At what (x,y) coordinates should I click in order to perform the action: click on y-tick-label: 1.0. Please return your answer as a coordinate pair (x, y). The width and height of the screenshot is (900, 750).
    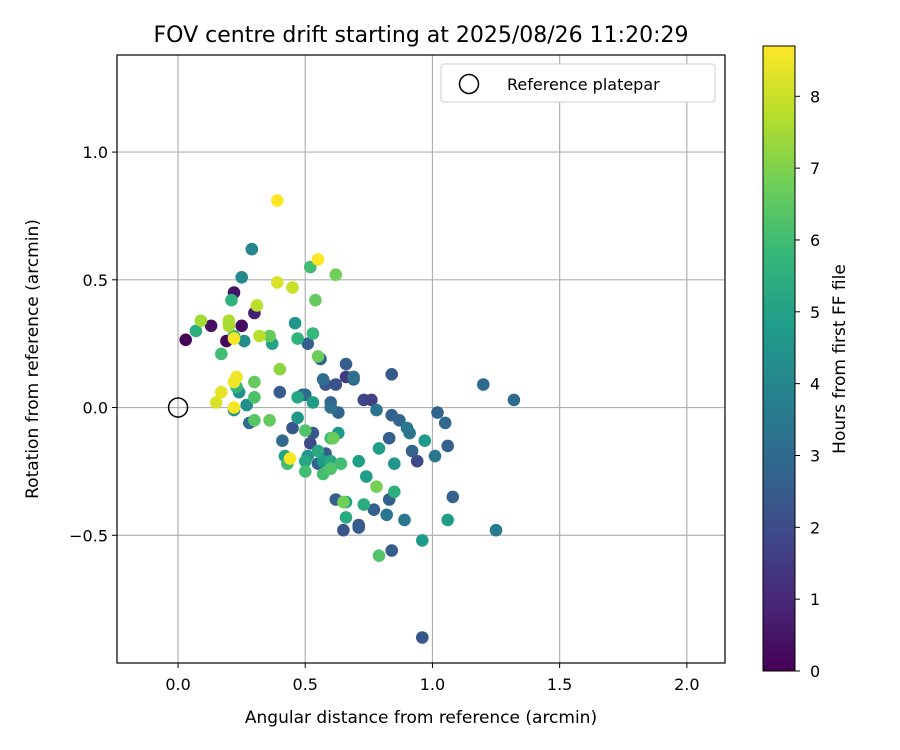
    Looking at the image, I should click on (95, 152).